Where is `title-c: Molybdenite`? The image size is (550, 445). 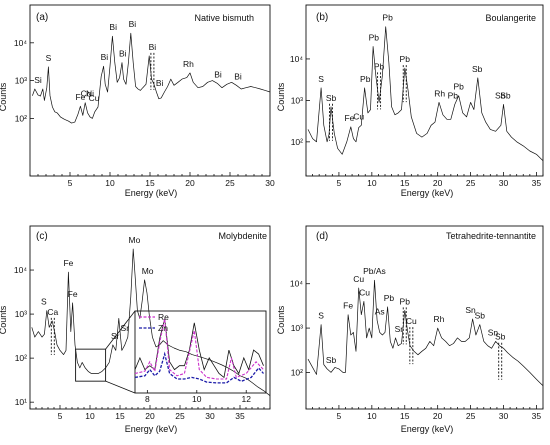 title-c: Molybdenite is located at coordinates (242, 236).